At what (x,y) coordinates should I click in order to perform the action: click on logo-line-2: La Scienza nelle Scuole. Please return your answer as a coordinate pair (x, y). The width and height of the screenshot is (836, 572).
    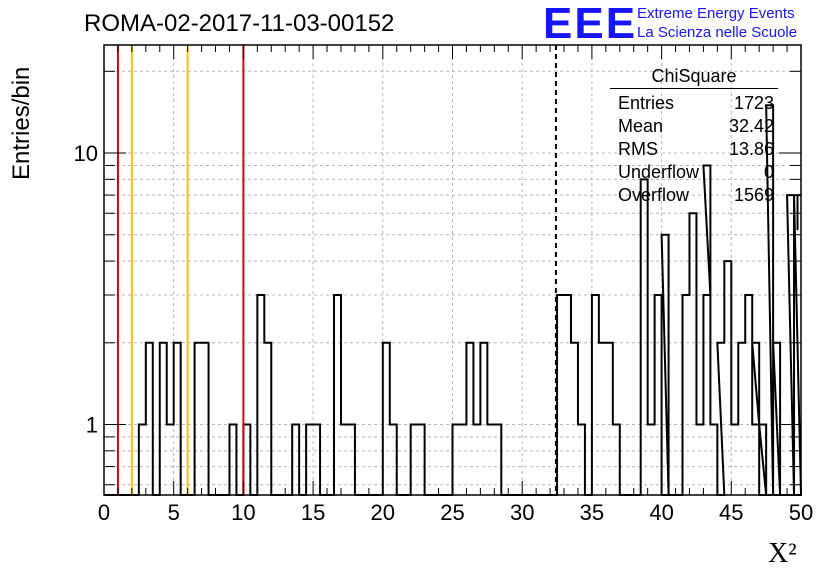
    Looking at the image, I should click on (717, 32).